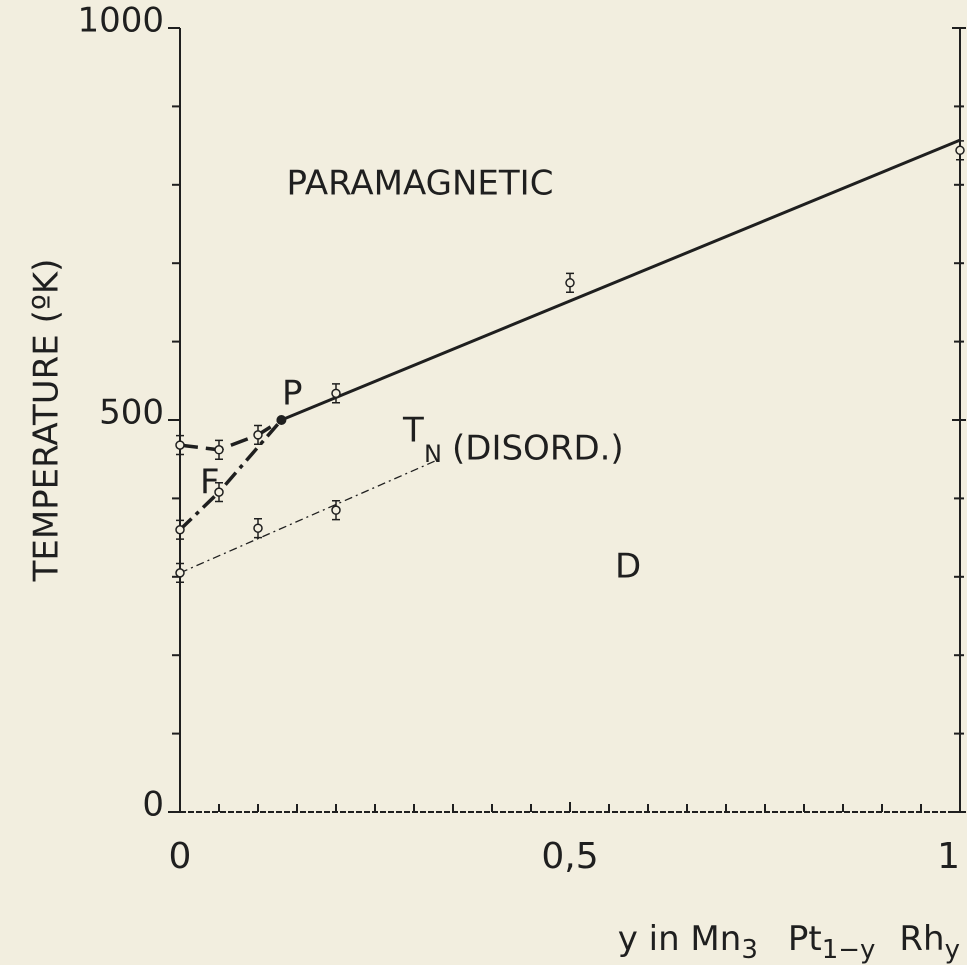  What do you see at coordinates (131, 413) in the screenshot?
I see `y-tick-label: 500` at bounding box center [131, 413].